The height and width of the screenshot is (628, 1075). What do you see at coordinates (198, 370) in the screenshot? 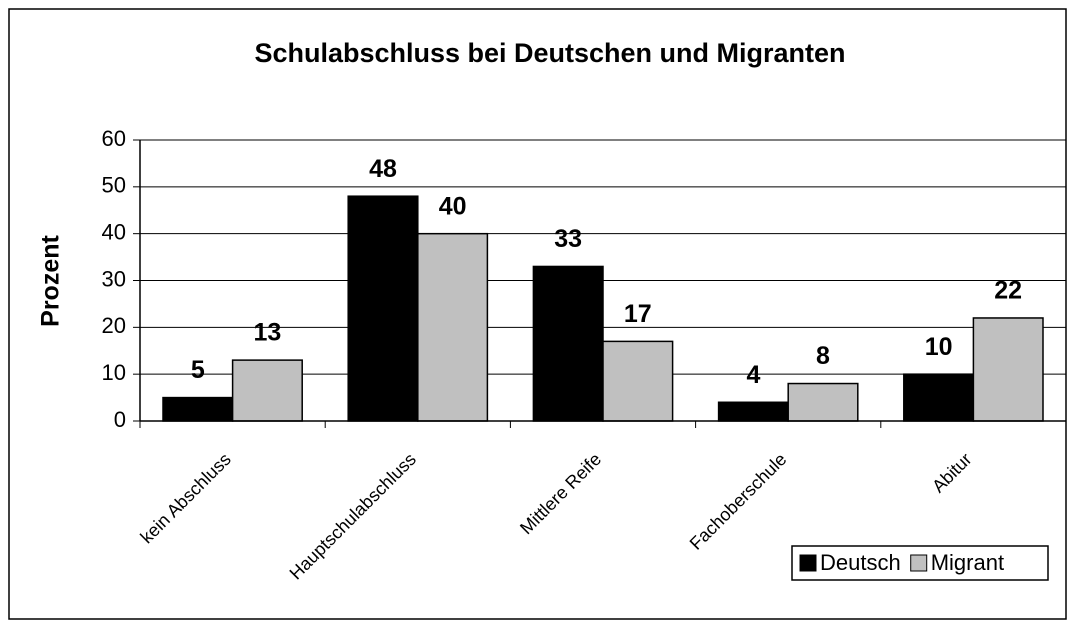
I see `data-label: 5` at bounding box center [198, 370].